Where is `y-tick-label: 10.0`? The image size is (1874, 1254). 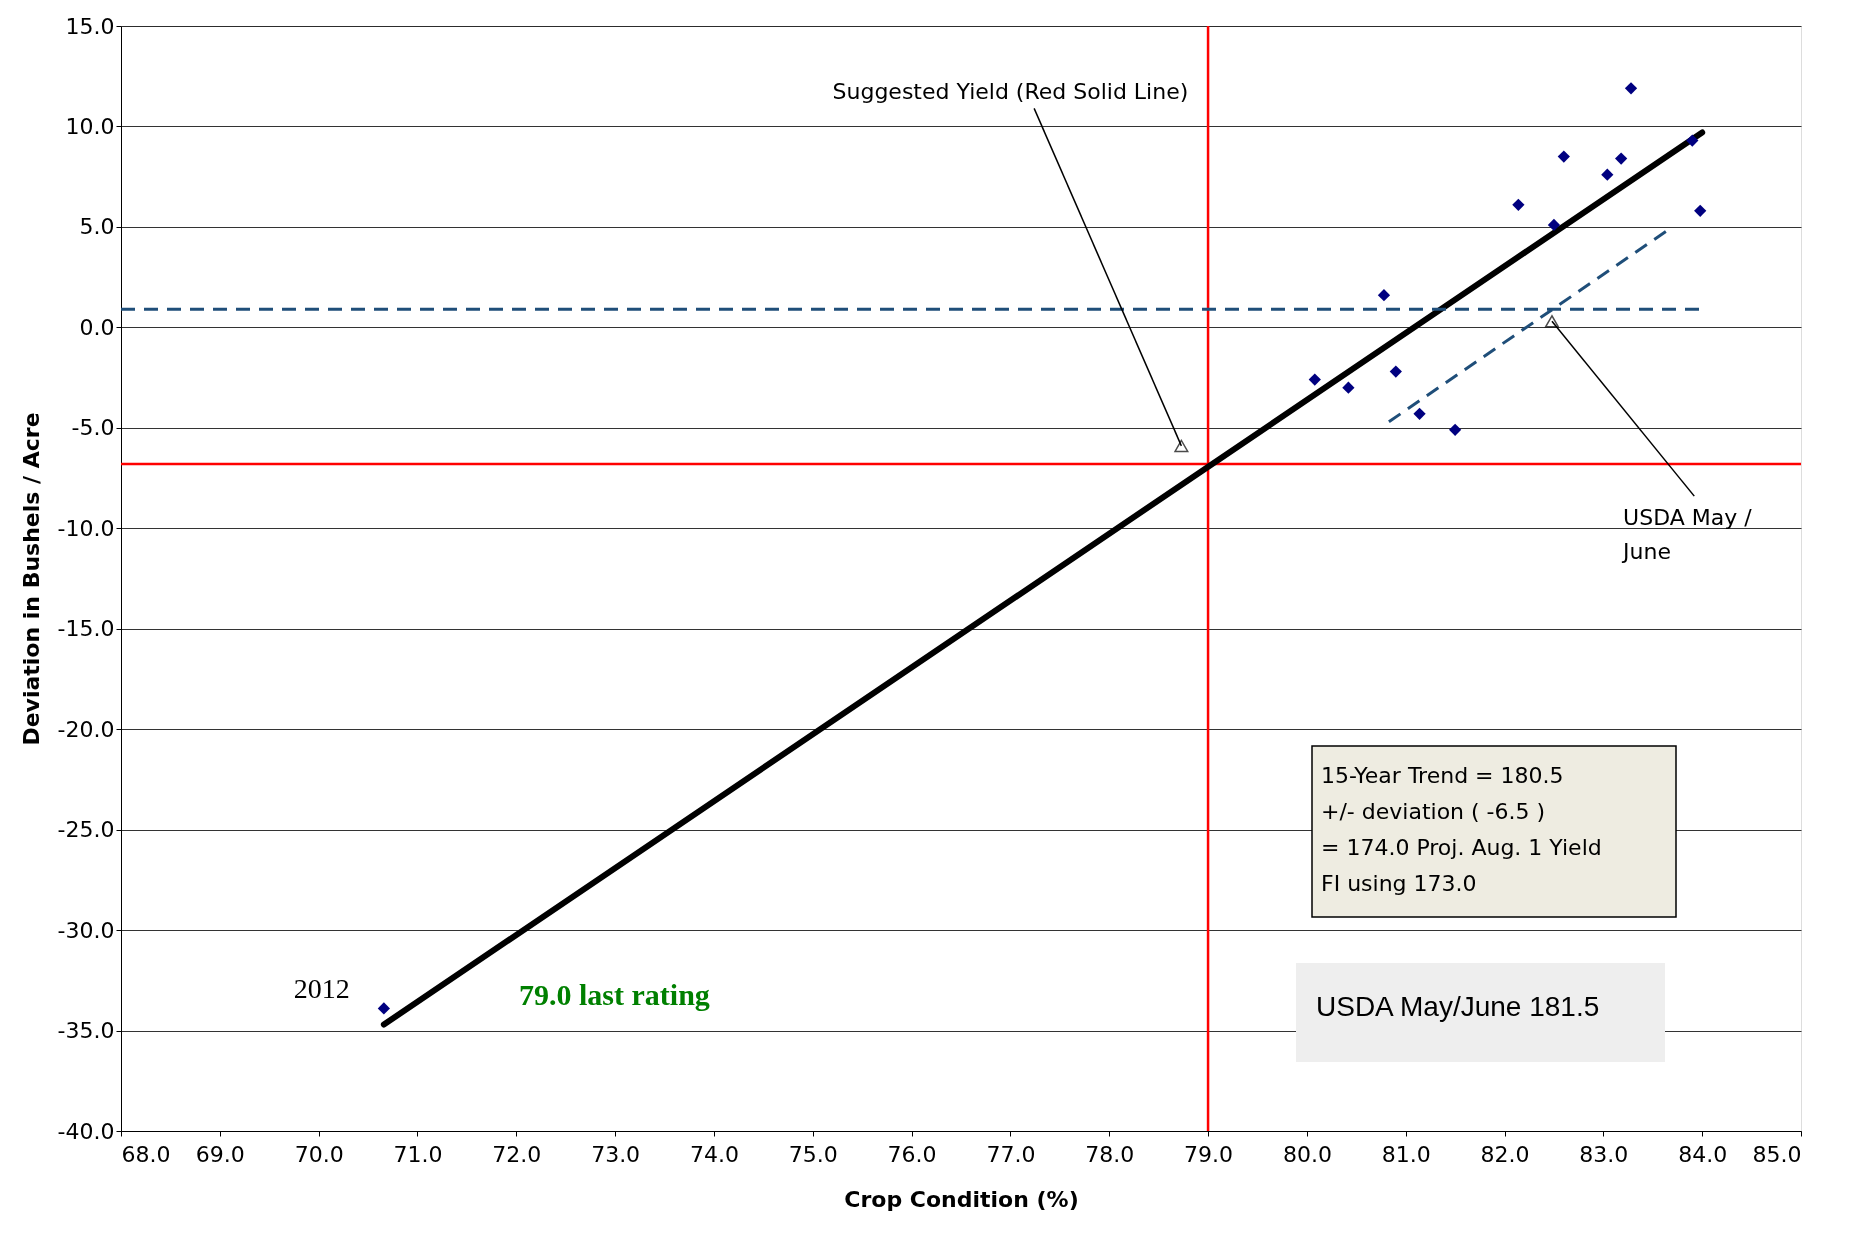 y-tick-label: 10.0 is located at coordinates (90, 126).